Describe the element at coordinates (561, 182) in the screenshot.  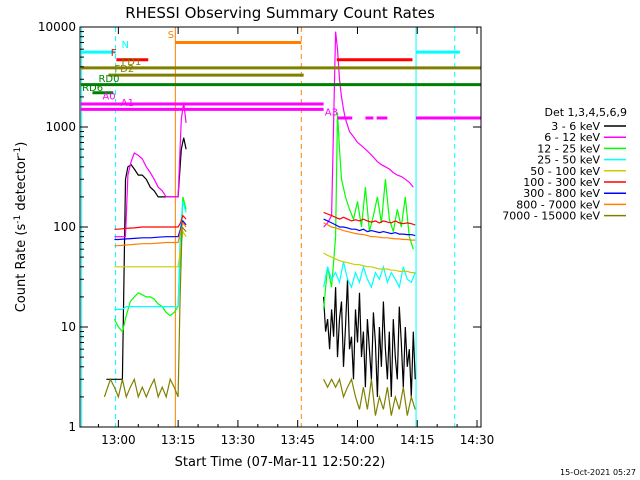
I see `legend-label-5: 100 - 300 keV` at that location.